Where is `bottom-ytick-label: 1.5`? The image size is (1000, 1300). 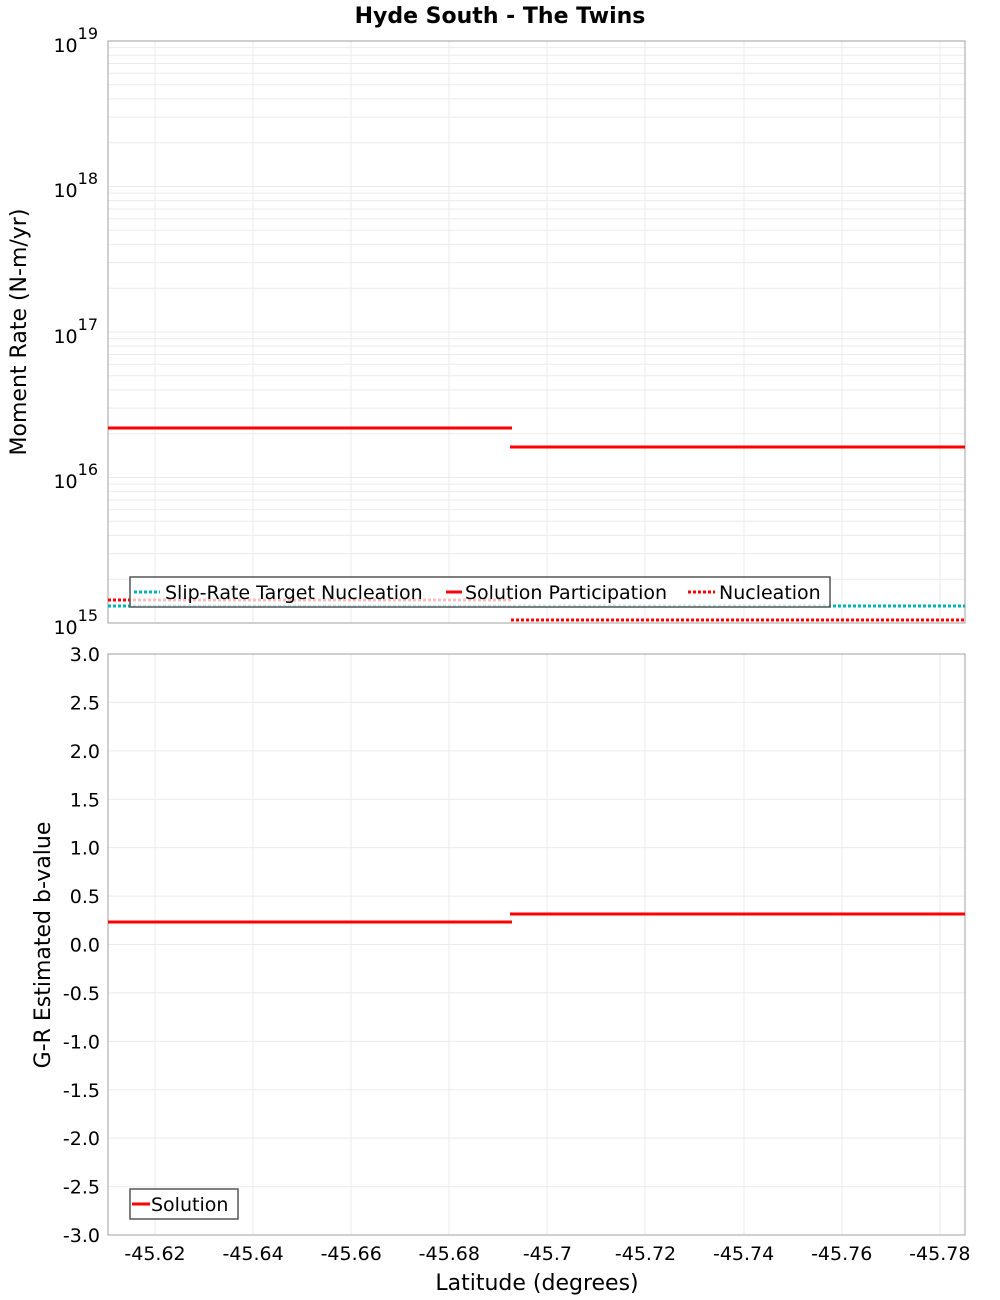
bottom-ytick-label: 1.5 is located at coordinates (85, 800).